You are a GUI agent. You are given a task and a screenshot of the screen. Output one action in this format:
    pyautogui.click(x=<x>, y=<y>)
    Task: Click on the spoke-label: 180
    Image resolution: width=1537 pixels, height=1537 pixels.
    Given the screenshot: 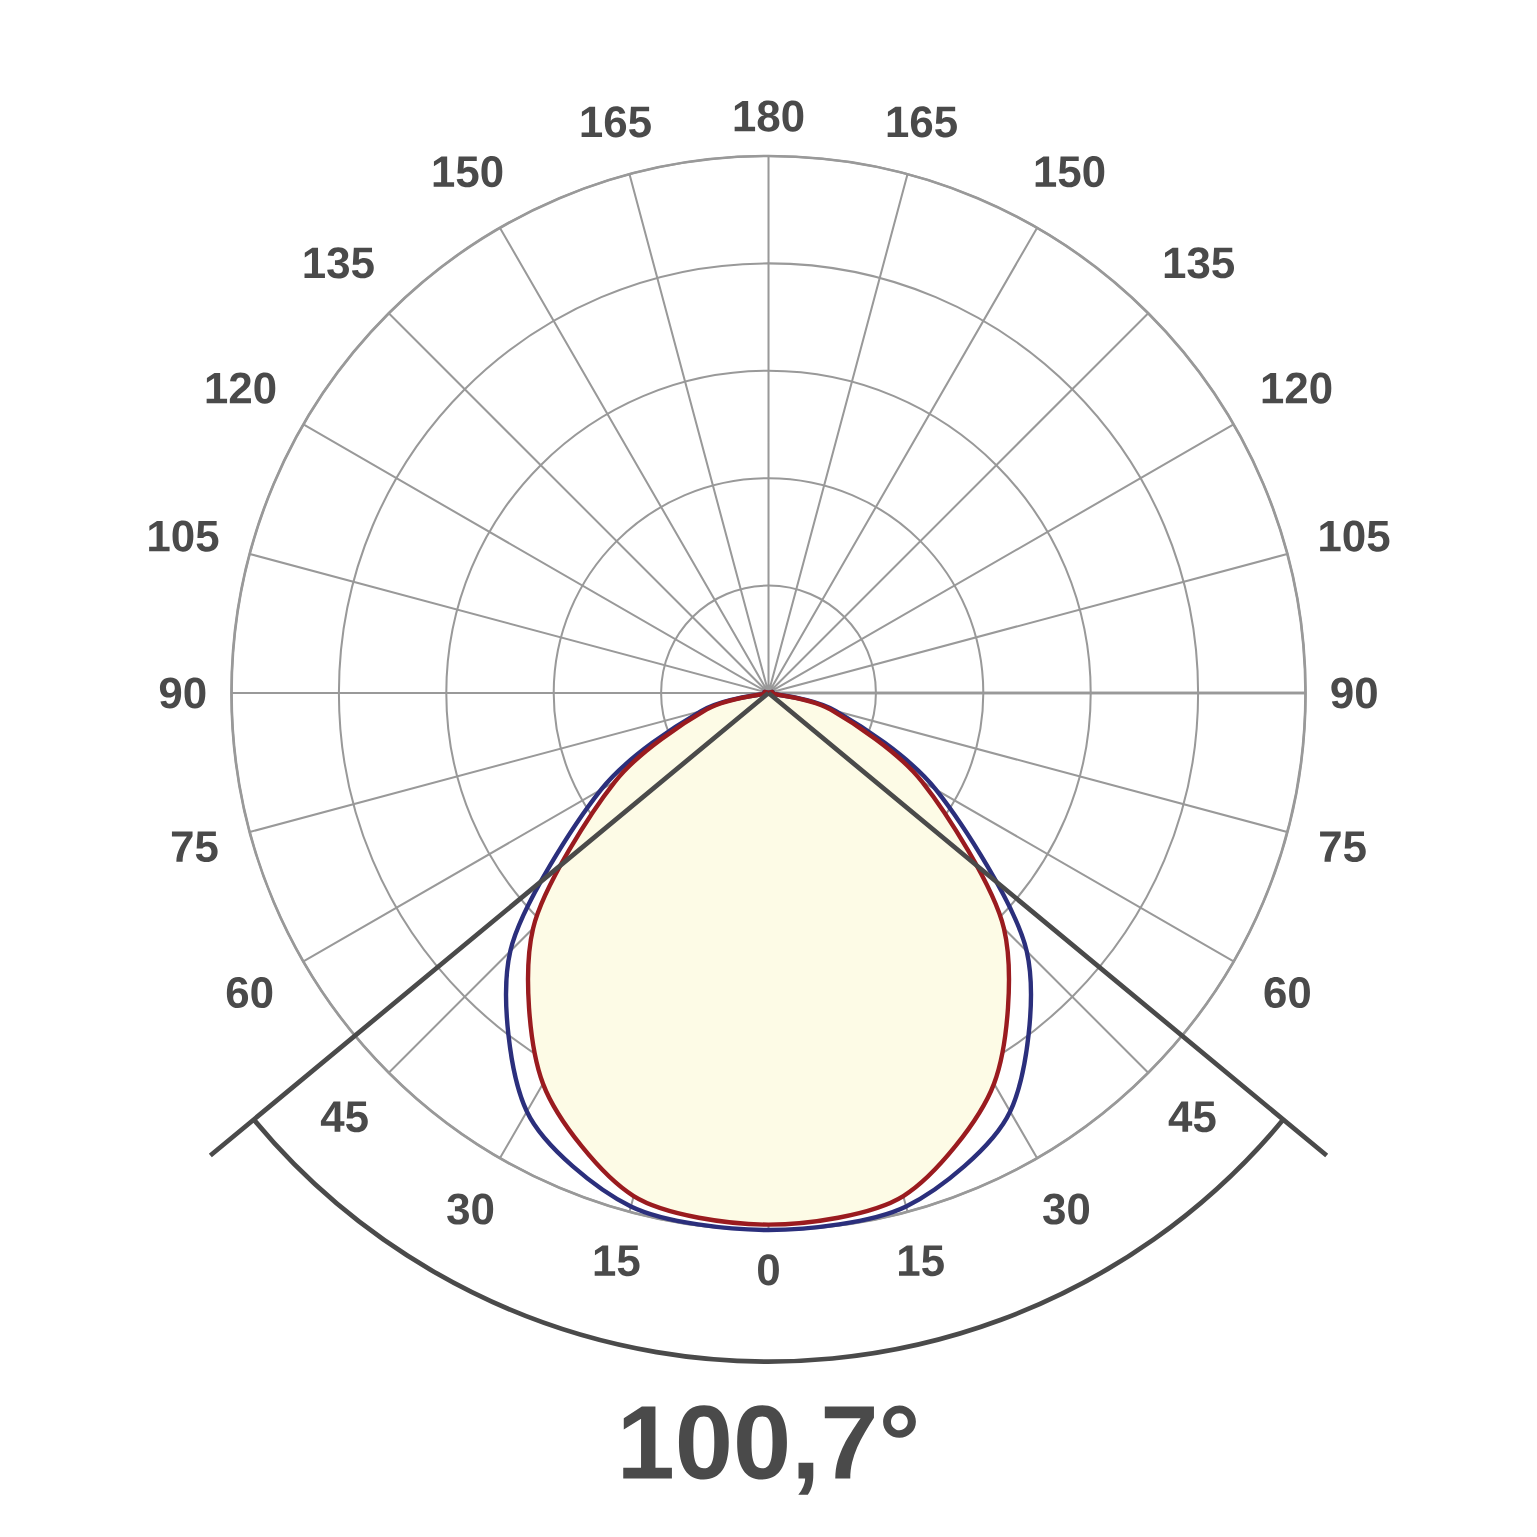 What is the action you would take?
    pyautogui.click(x=769, y=116)
    